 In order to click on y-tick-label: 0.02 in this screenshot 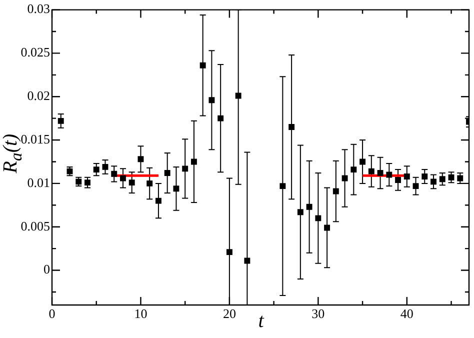, I will do `click(38, 96)`.